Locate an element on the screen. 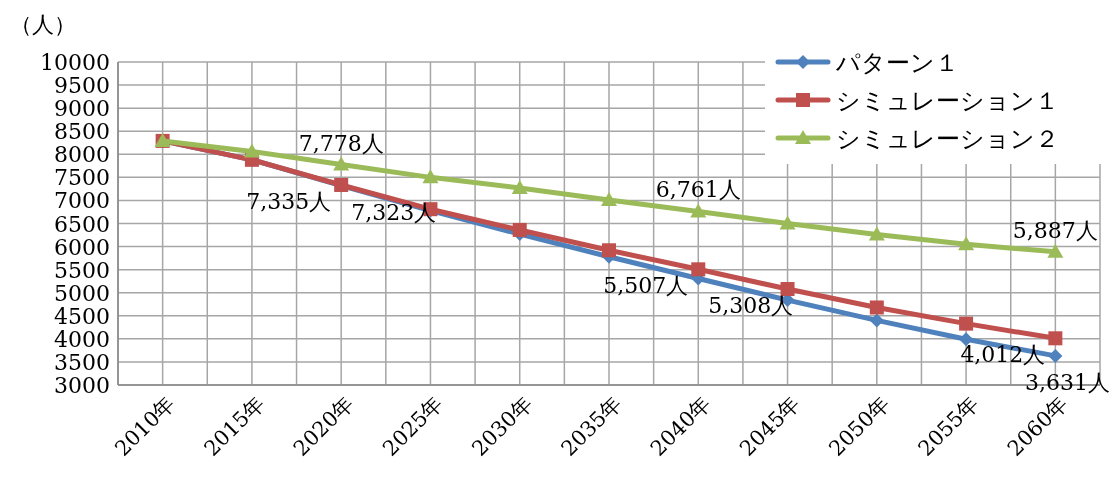  y-tick-label: 4500 is located at coordinates (82, 316).